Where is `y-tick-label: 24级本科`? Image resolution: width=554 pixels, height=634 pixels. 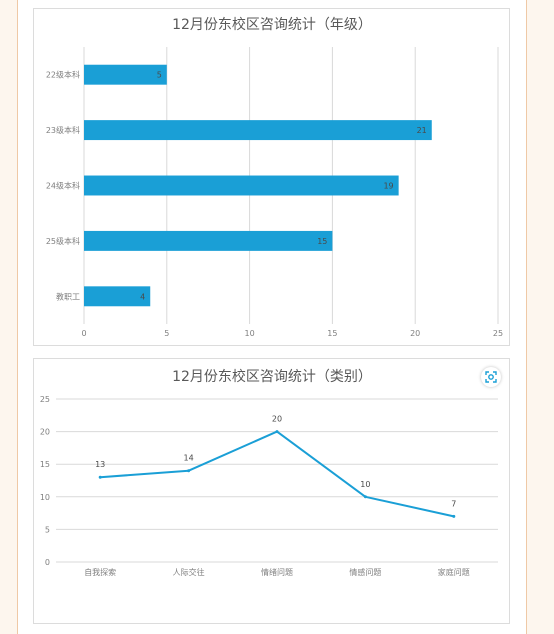
y-tick-label: 24级本科 is located at coordinates (63, 186).